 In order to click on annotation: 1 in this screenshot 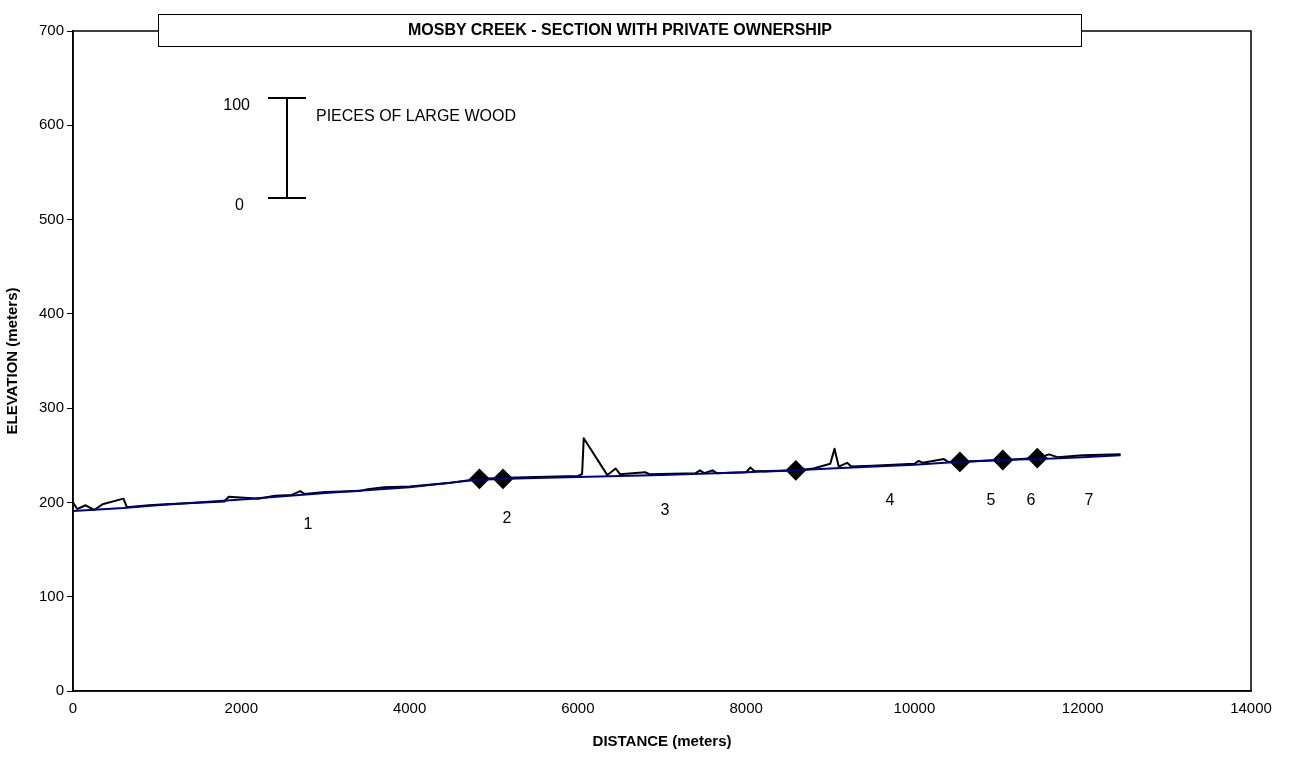, I will do `click(308, 524)`.